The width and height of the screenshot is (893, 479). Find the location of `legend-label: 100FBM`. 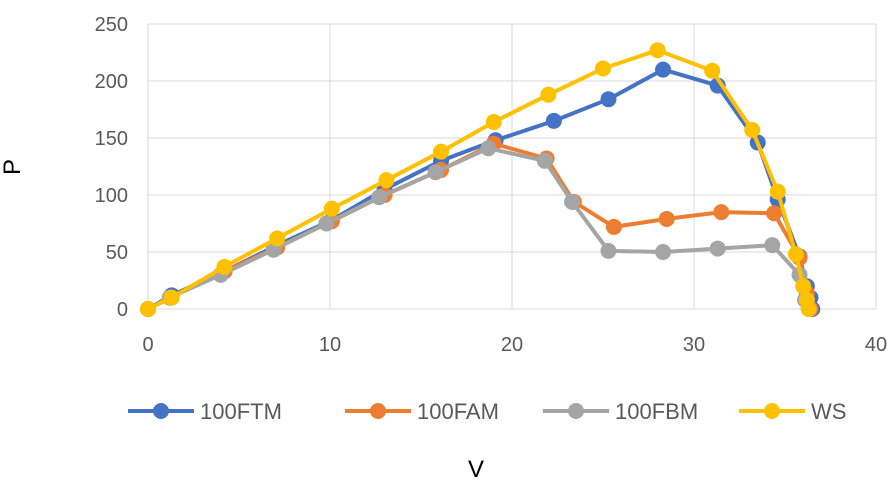

legend-label: 100FBM is located at coordinates (656, 411).